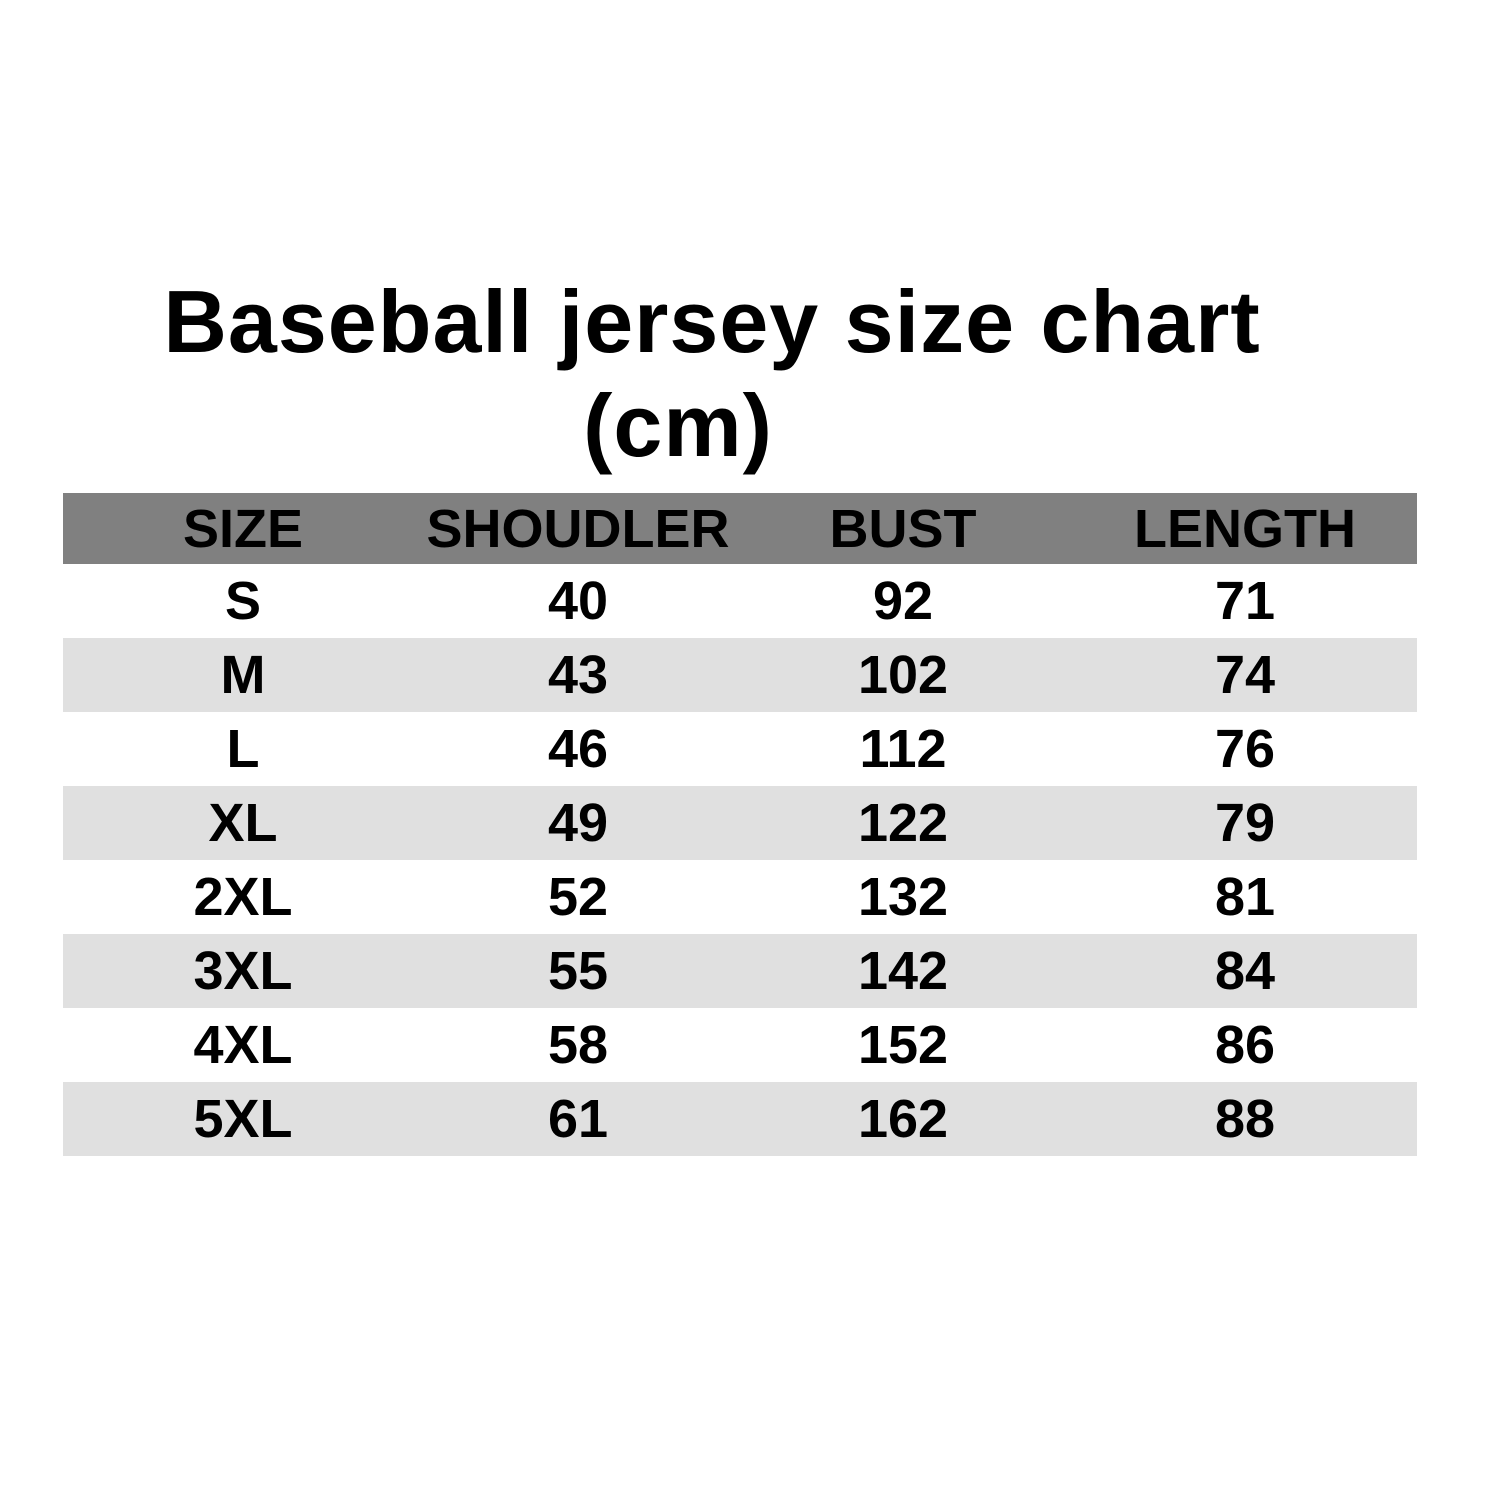 This screenshot has width=1500, height=1500. I want to click on table-cell: 81, so click(1245, 897).